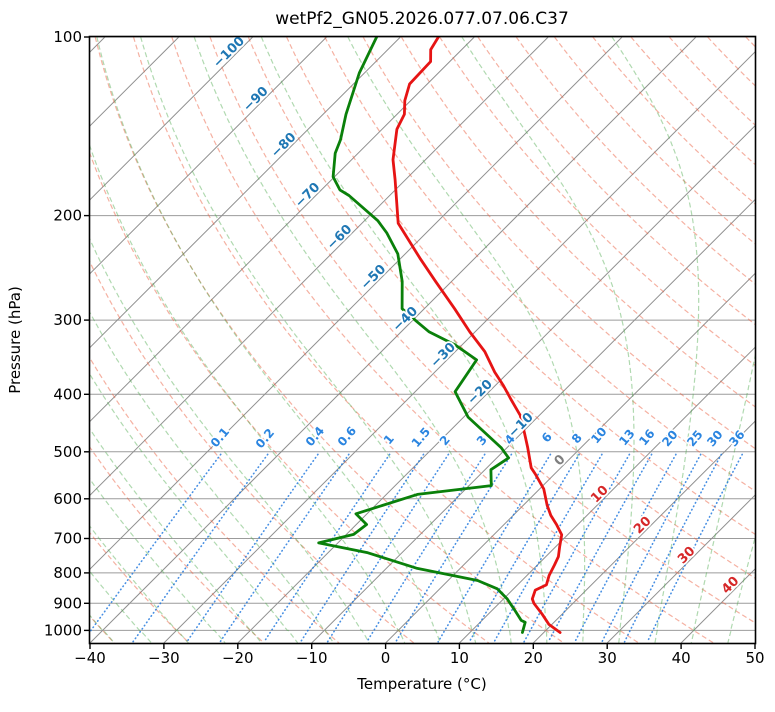  Describe the element at coordinates (67, 37) in the screenshot. I see `y-tick-label: 100` at that location.